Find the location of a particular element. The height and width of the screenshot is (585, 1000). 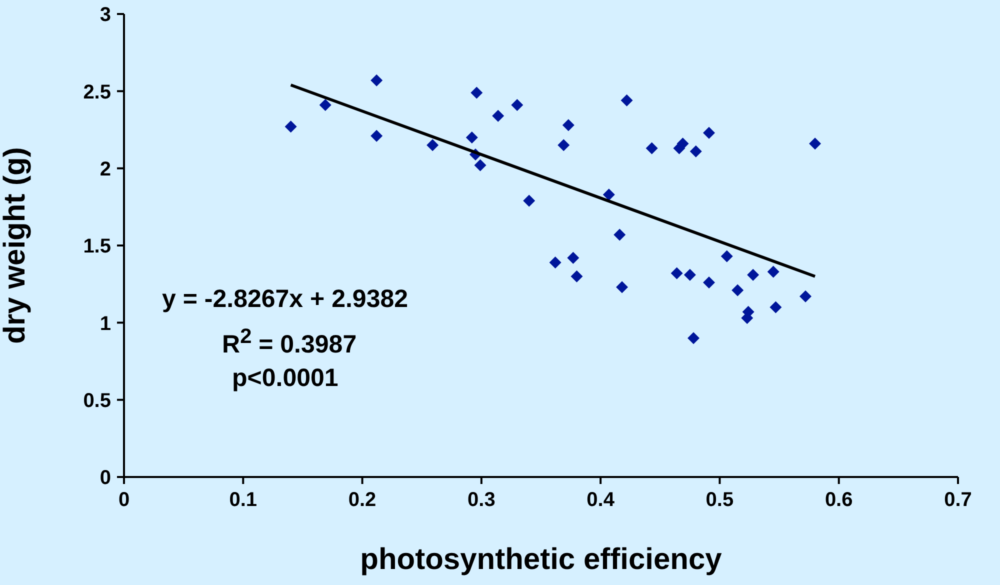

annotation: y = -2.8267x + 2.9382 is located at coordinates (285, 299).